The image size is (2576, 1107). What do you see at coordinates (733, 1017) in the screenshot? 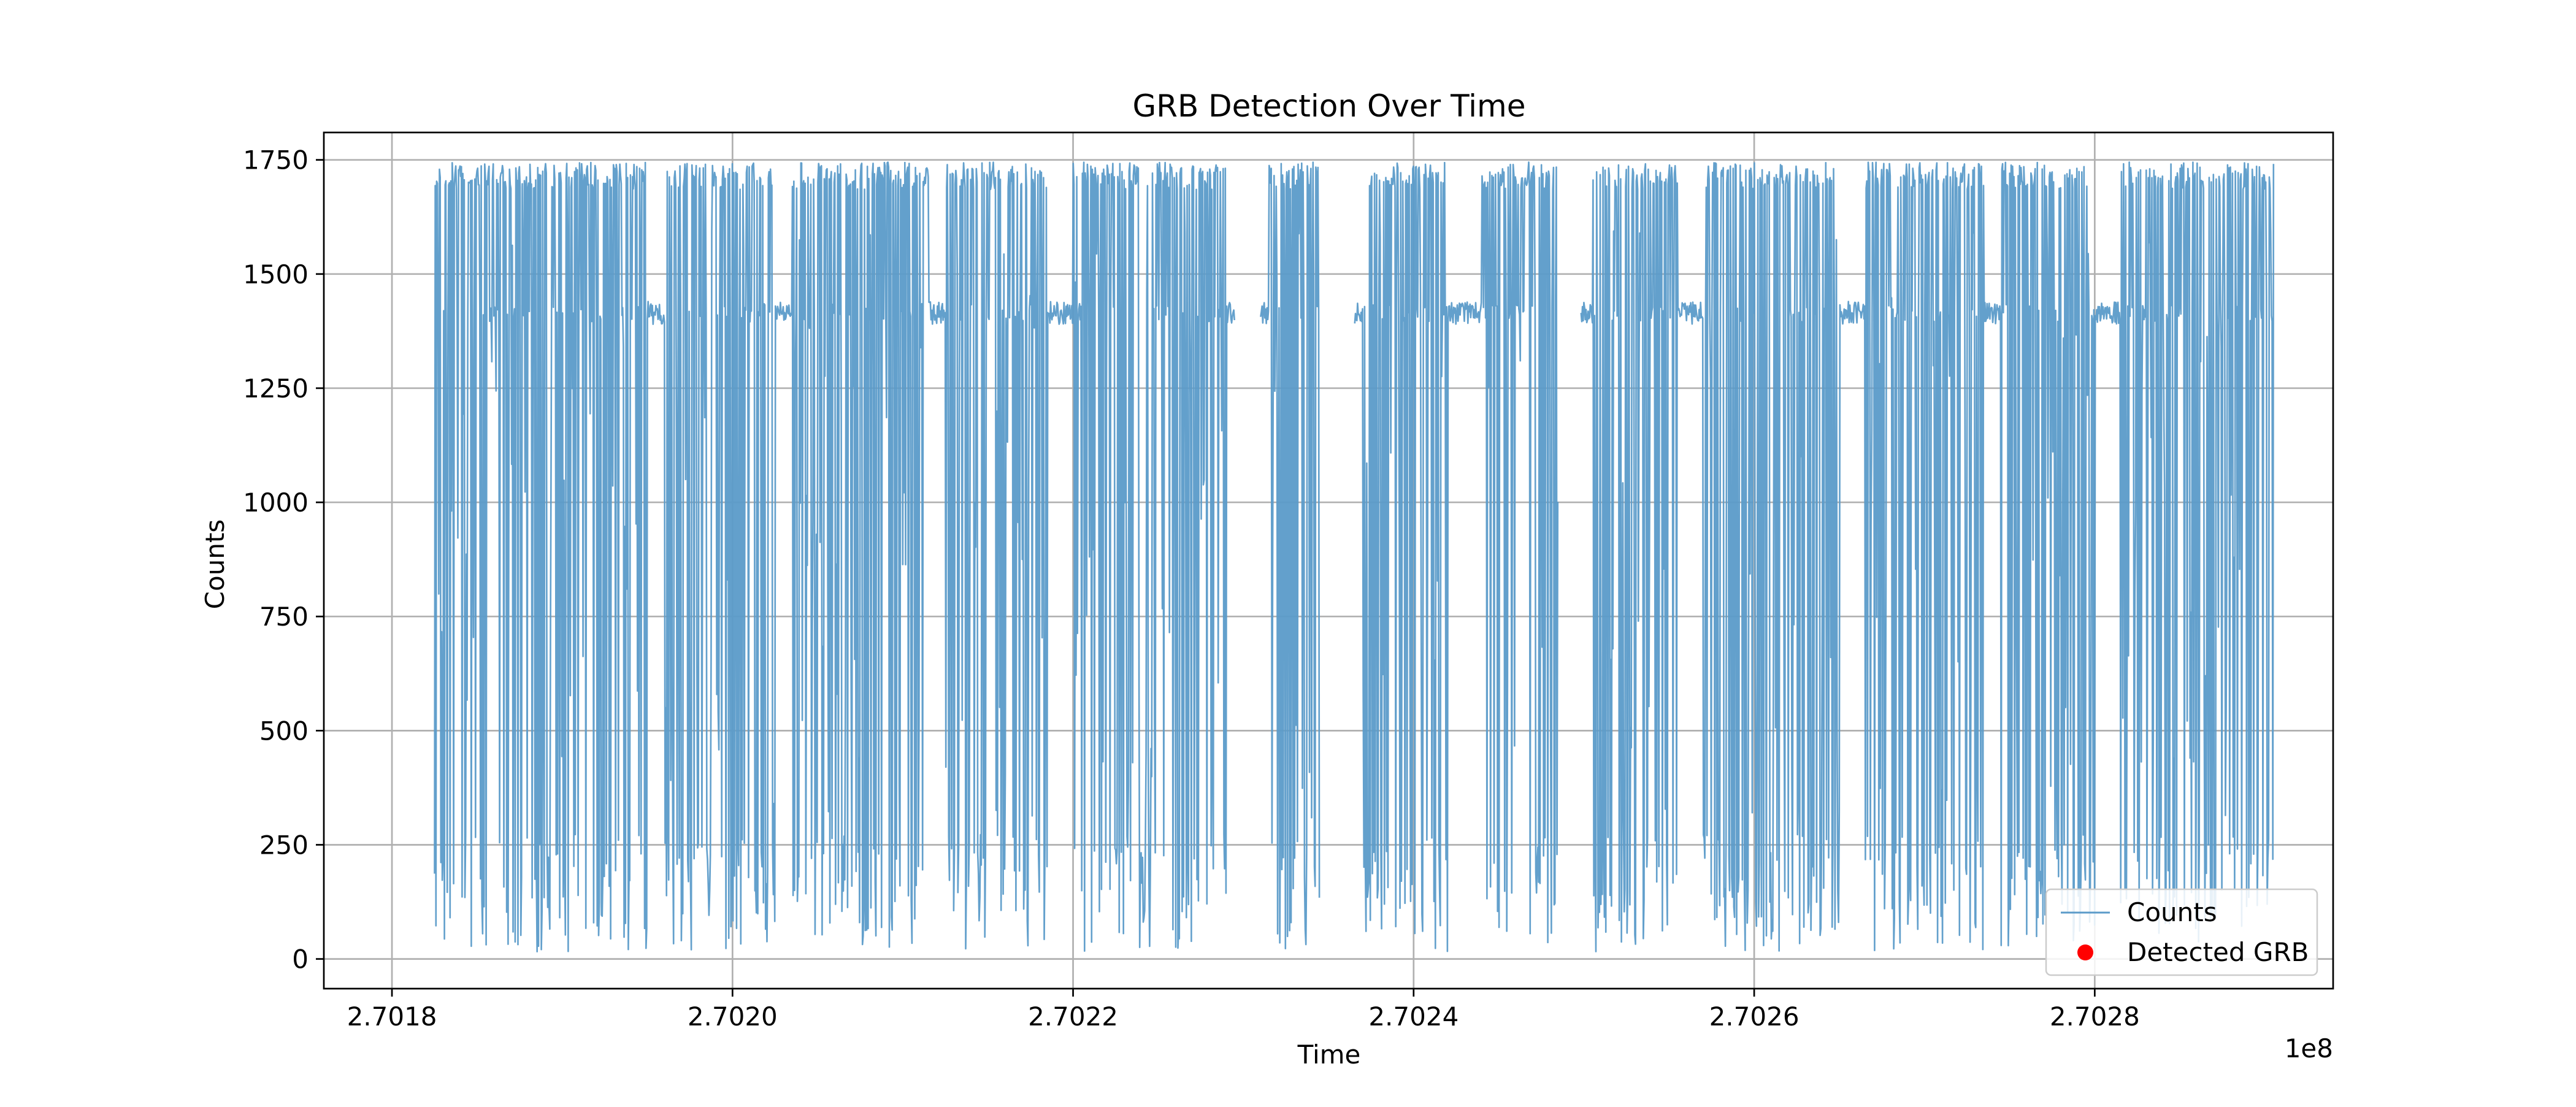
I see `x-tick-label: 2.7020` at bounding box center [733, 1017].